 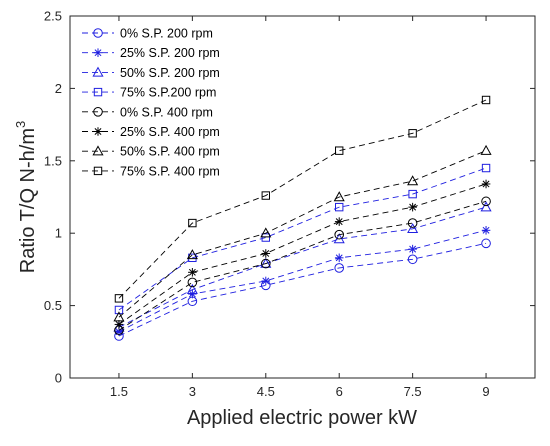 What do you see at coordinates (170, 73) in the screenshot?
I see `legend-label: 50% S.P. 200 rpm` at bounding box center [170, 73].